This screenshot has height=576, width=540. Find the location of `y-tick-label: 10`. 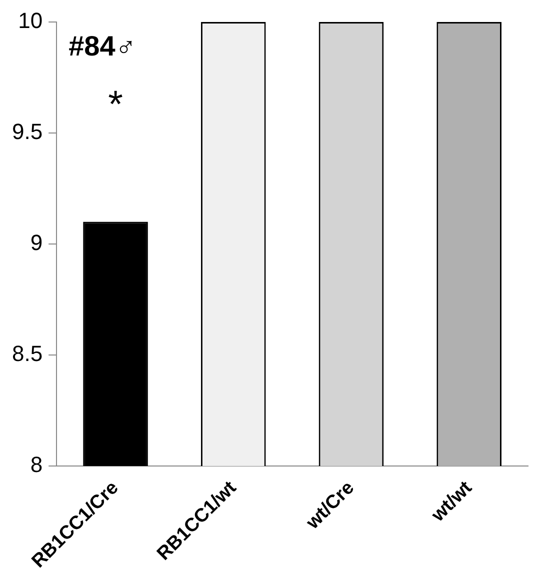

y-tick-label: 10 is located at coordinates (30, 21).